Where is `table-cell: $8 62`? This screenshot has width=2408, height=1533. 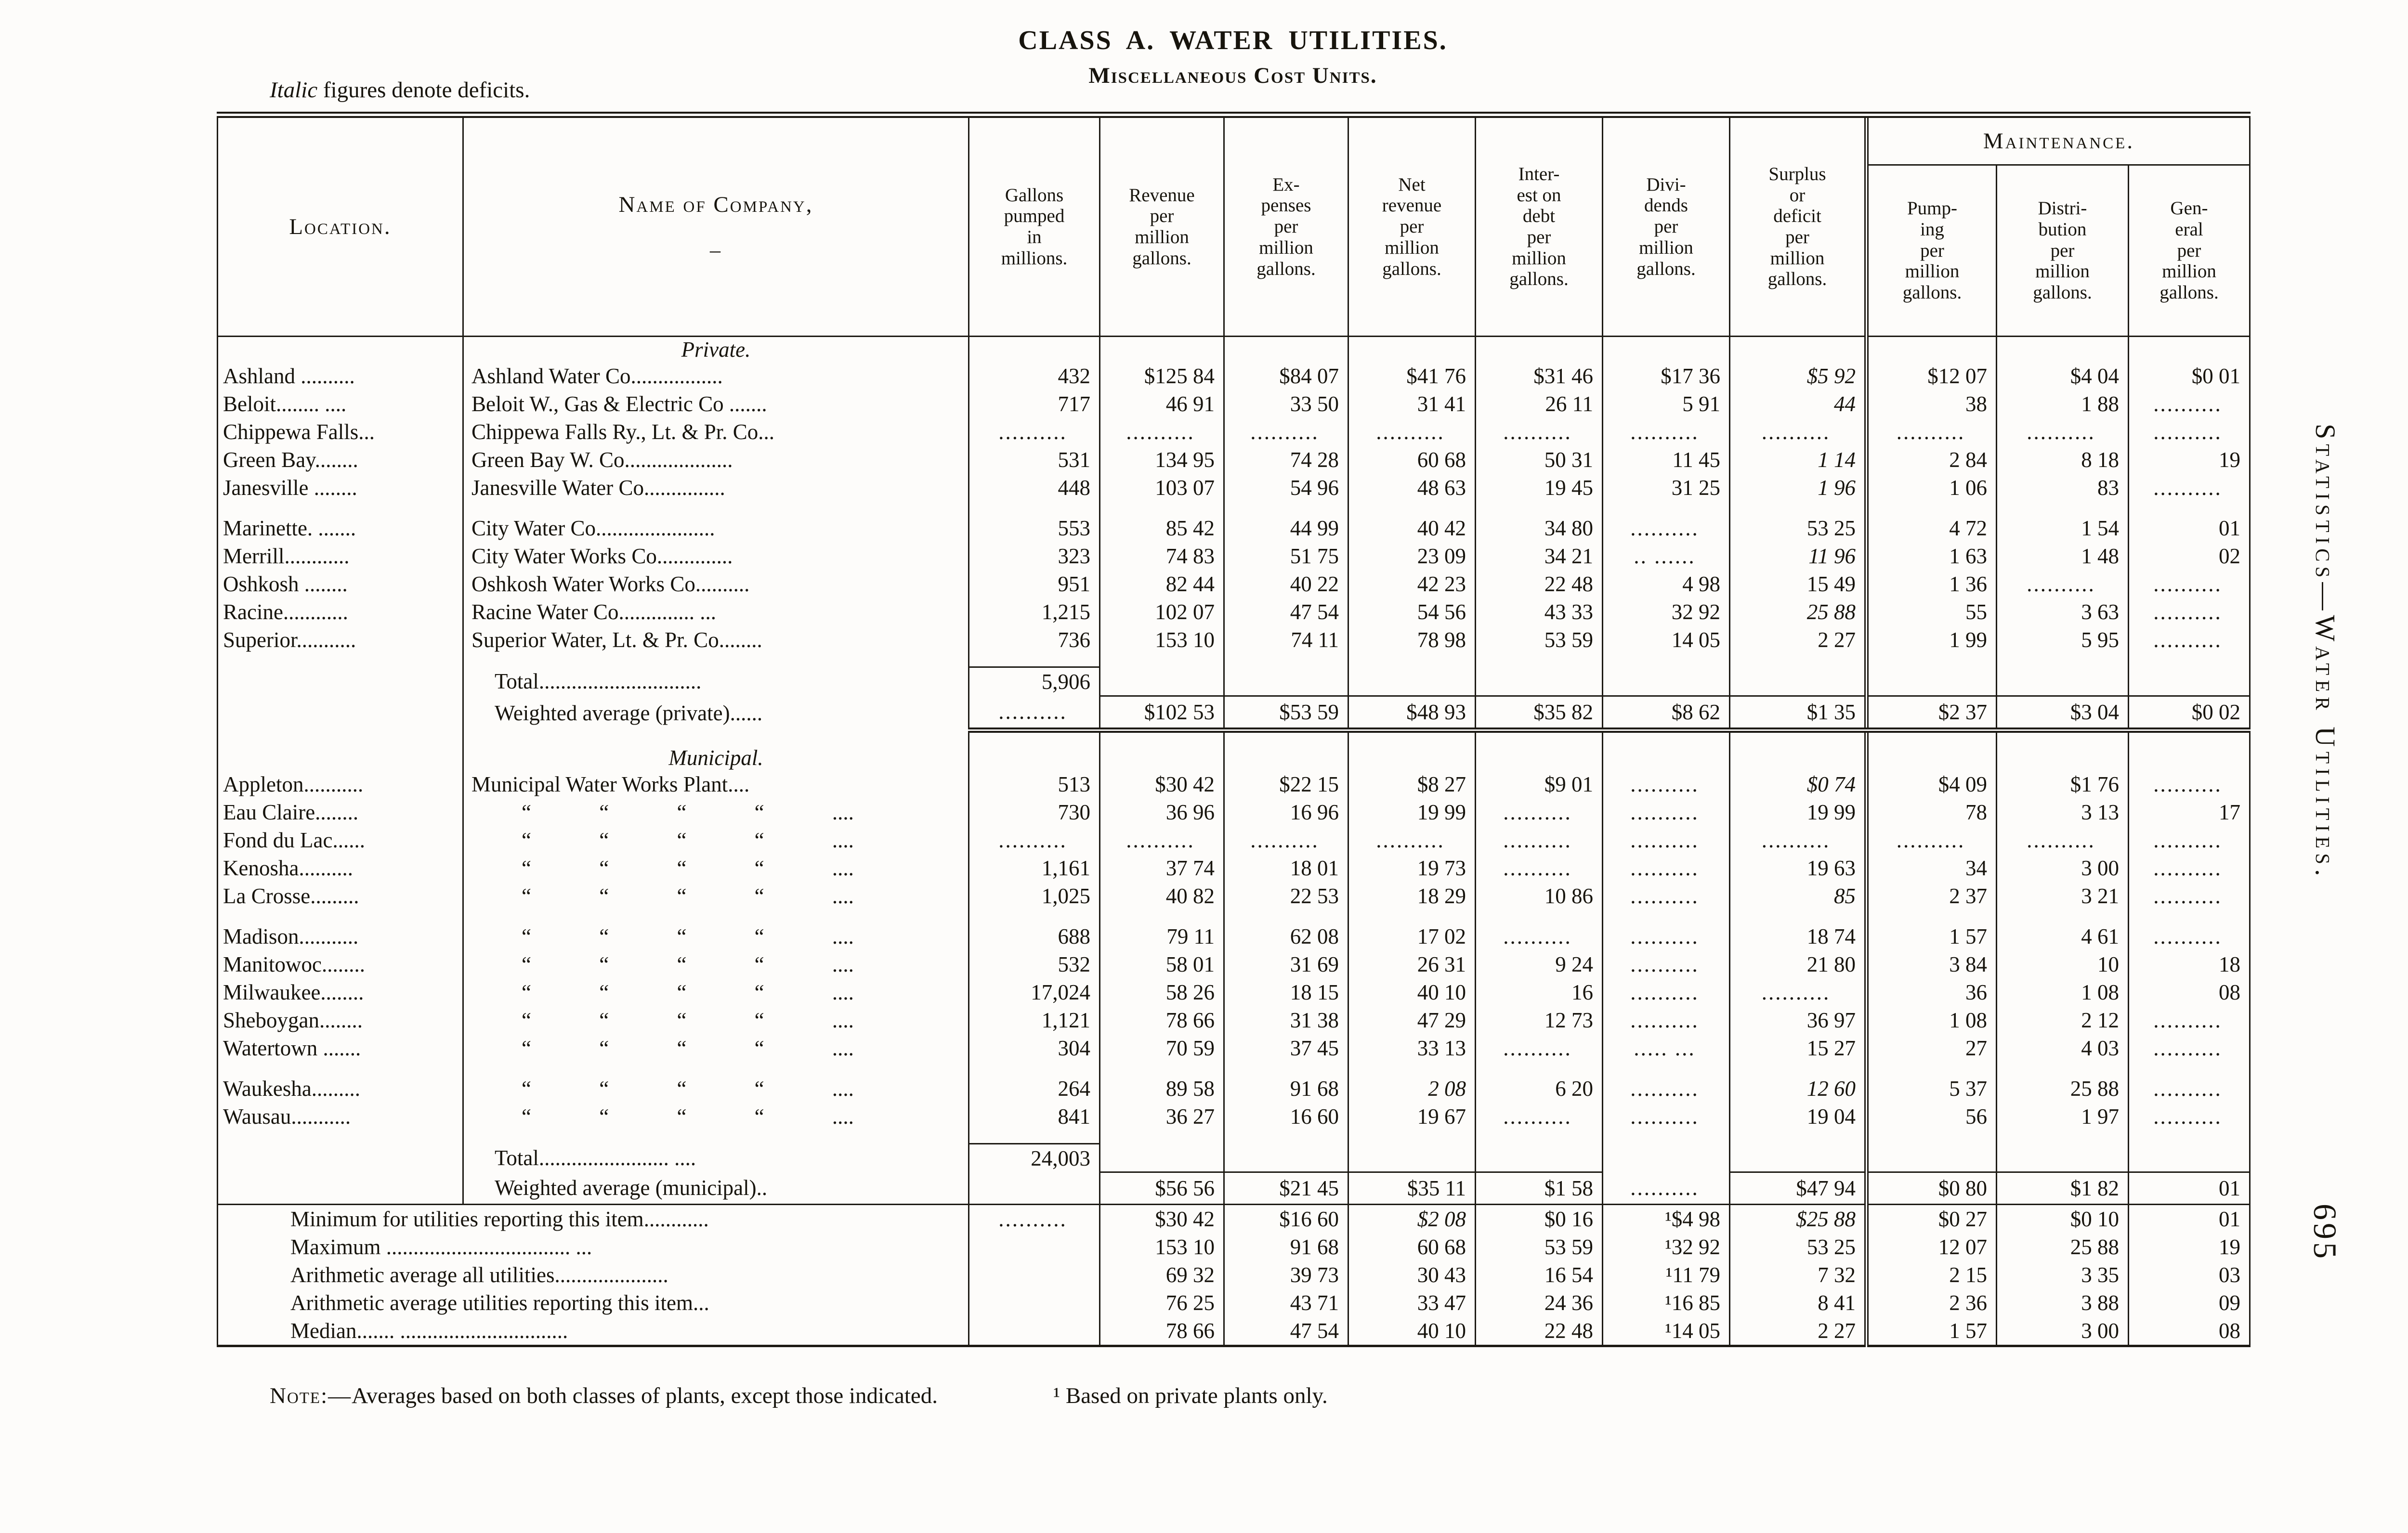
table-cell: $8 62 is located at coordinates (1666, 714).